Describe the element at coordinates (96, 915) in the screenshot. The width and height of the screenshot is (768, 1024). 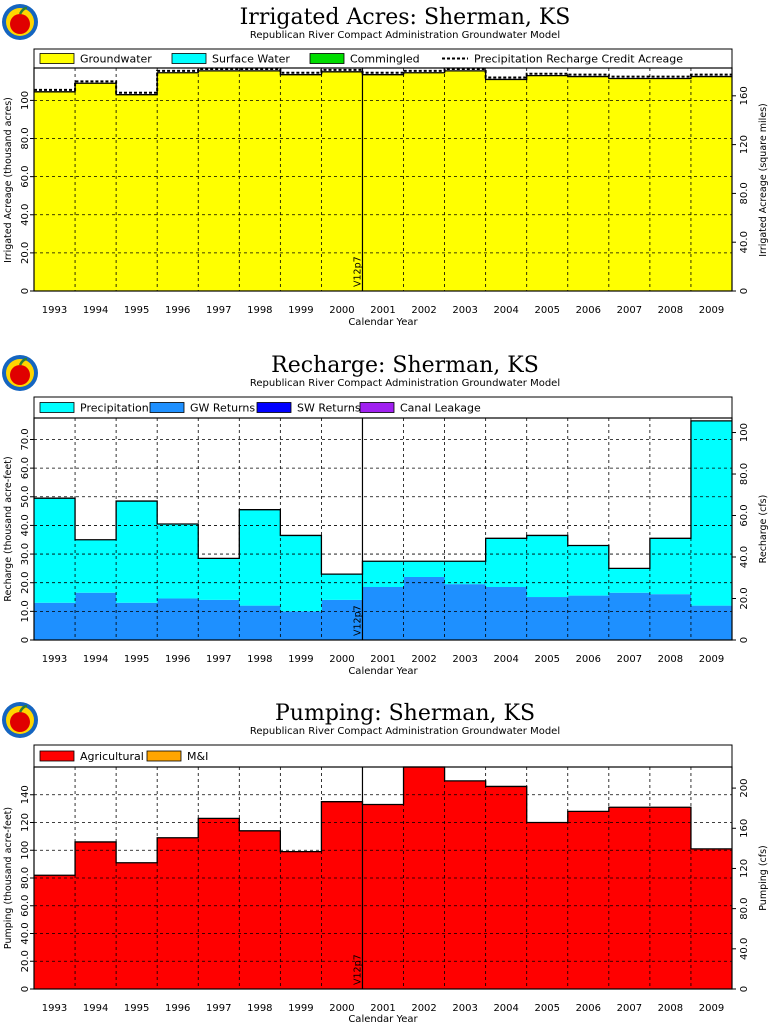
I see `bar-agricultural-1994` at that location.